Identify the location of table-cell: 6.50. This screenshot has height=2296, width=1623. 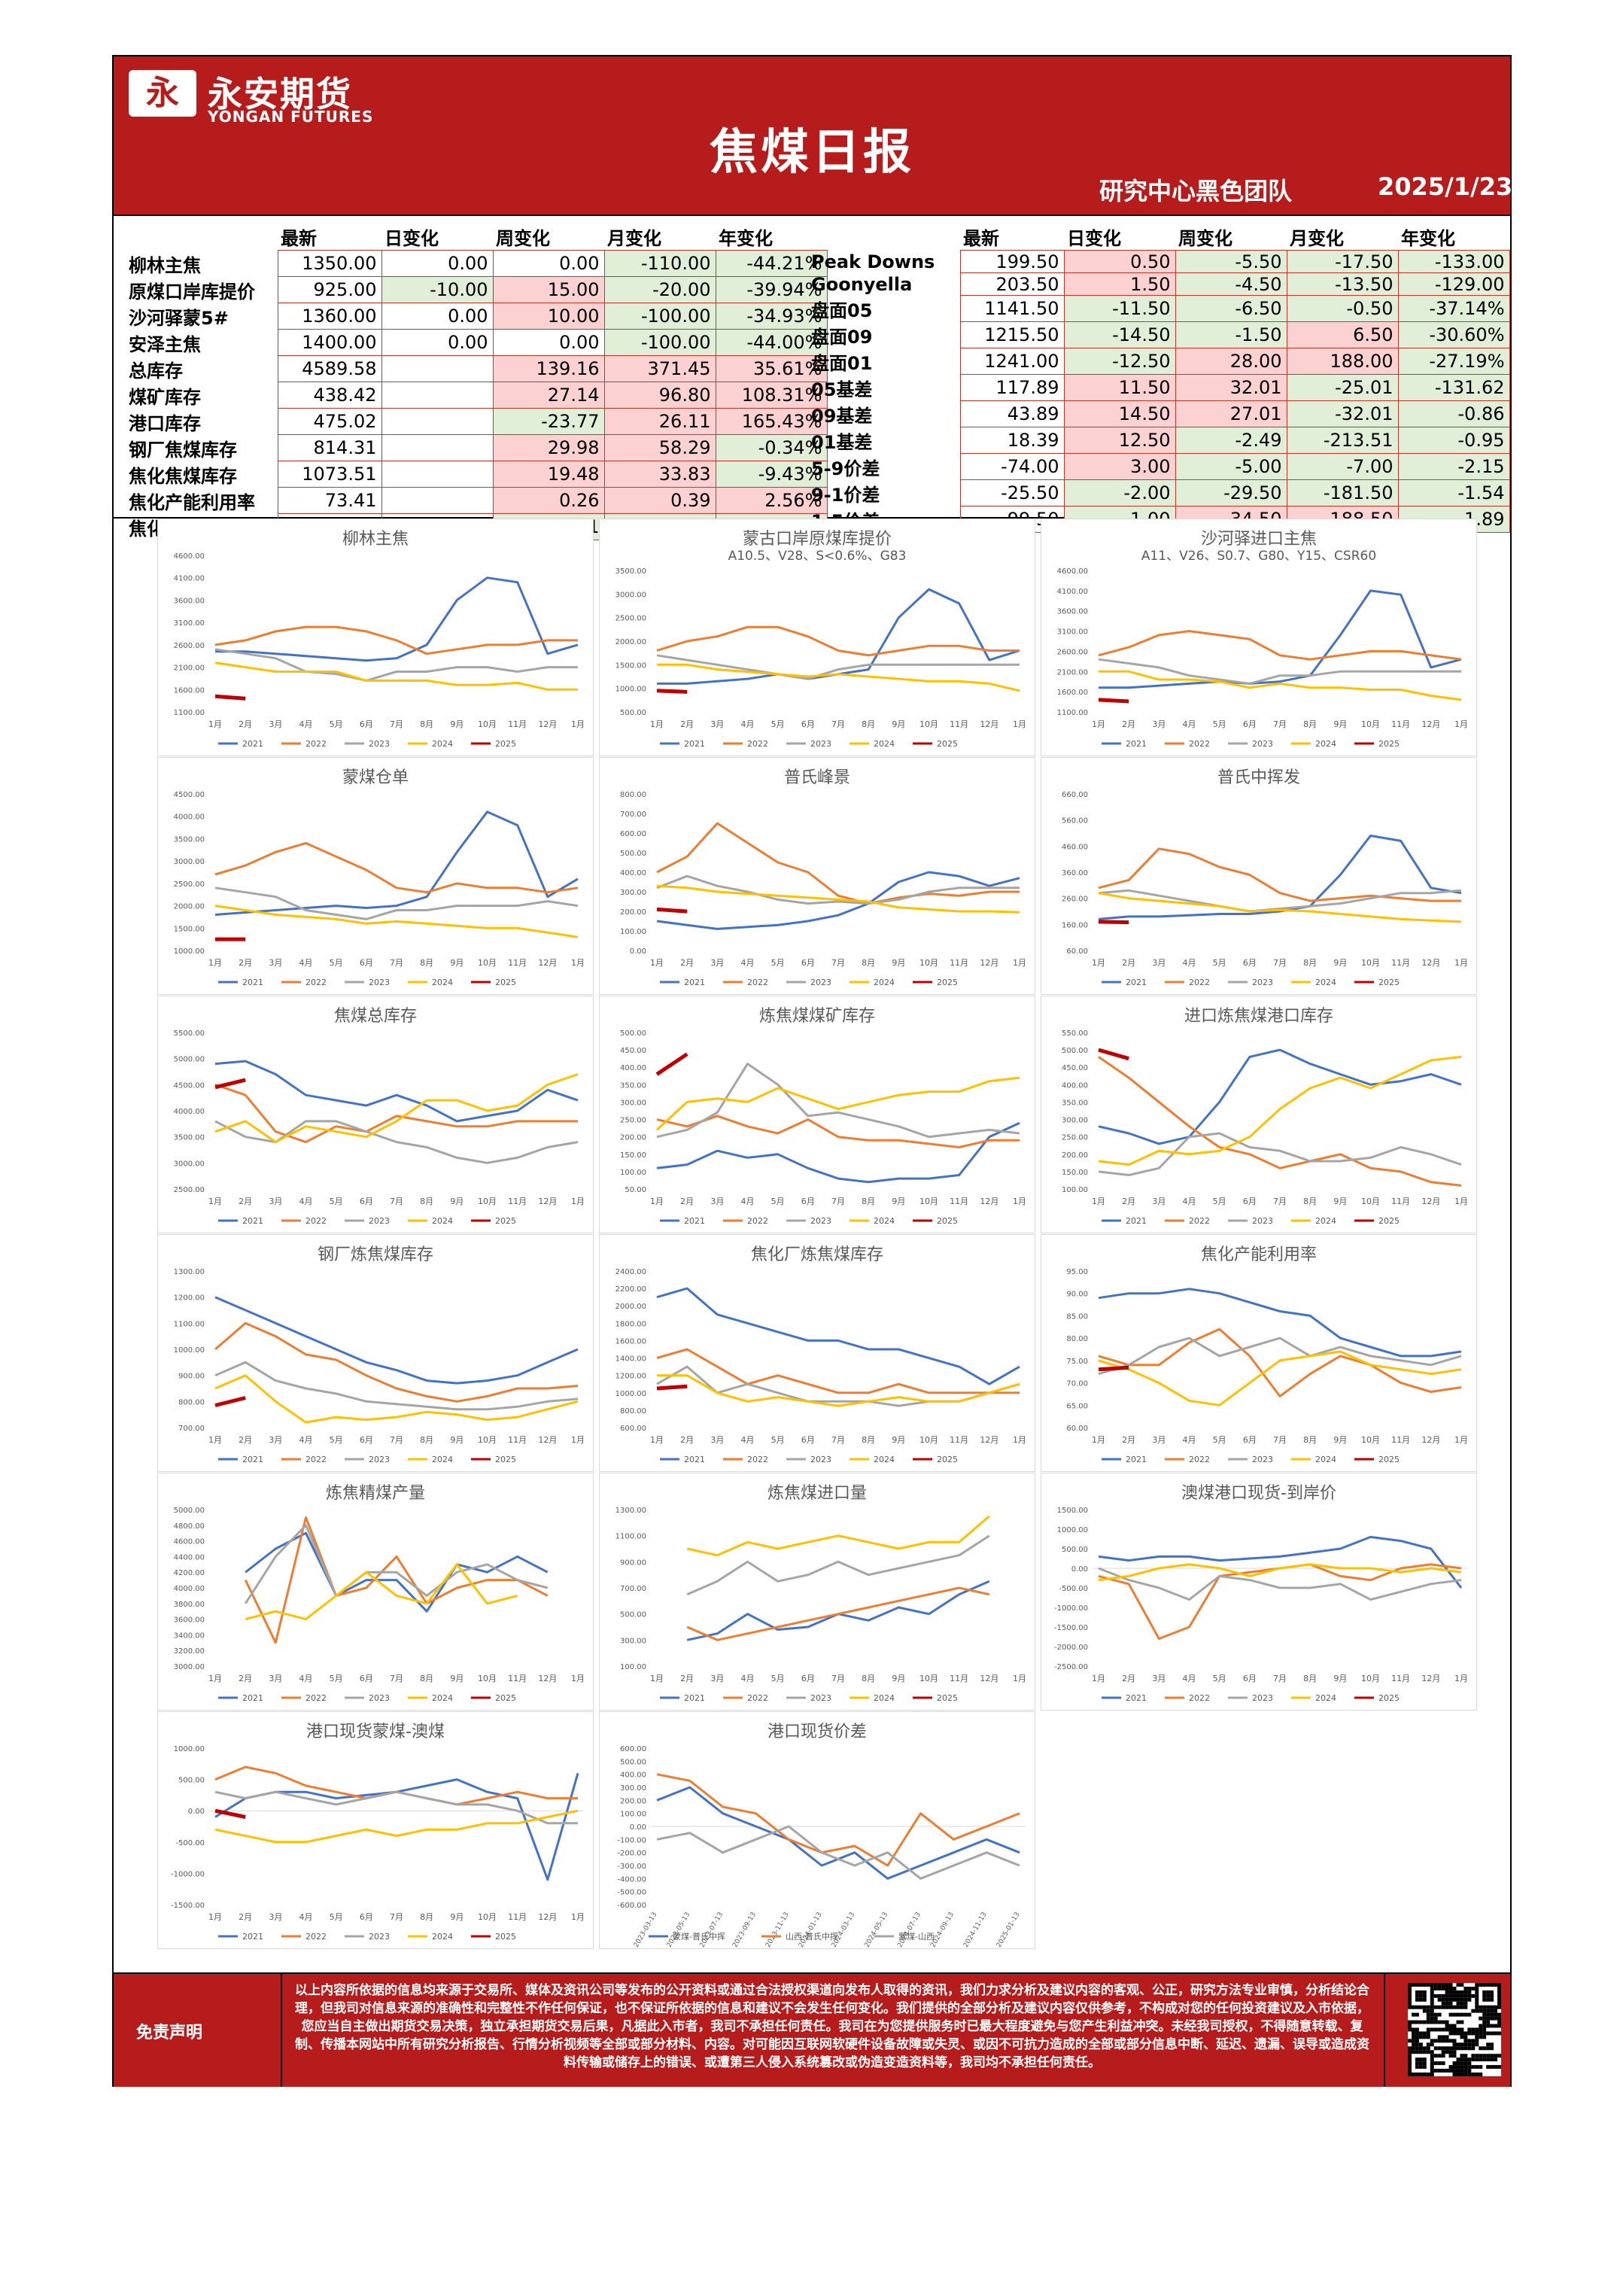
(1342, 334).